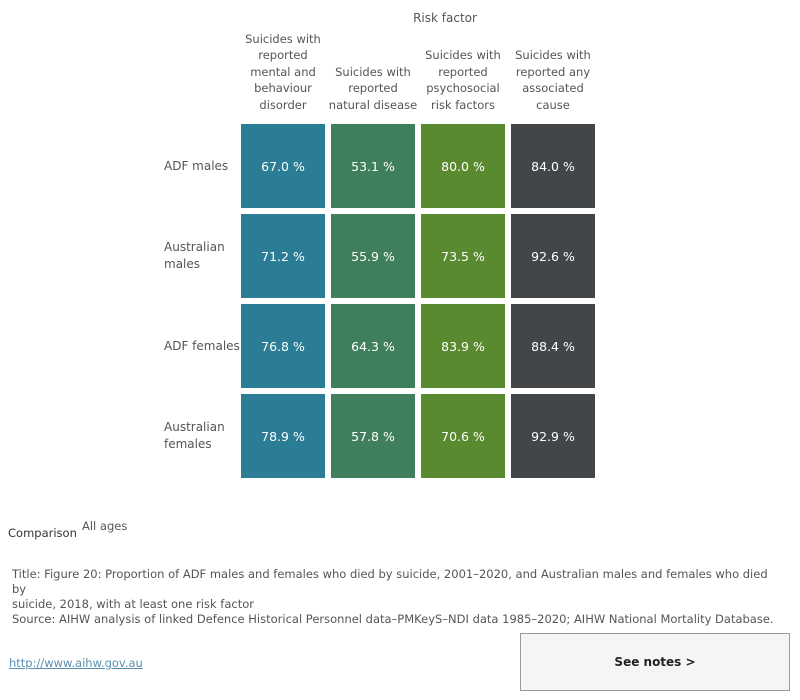  Describe the element at coordinates (283, 256) in the screenshot. I see `heatmap-cell: 71.2 %` at that location.